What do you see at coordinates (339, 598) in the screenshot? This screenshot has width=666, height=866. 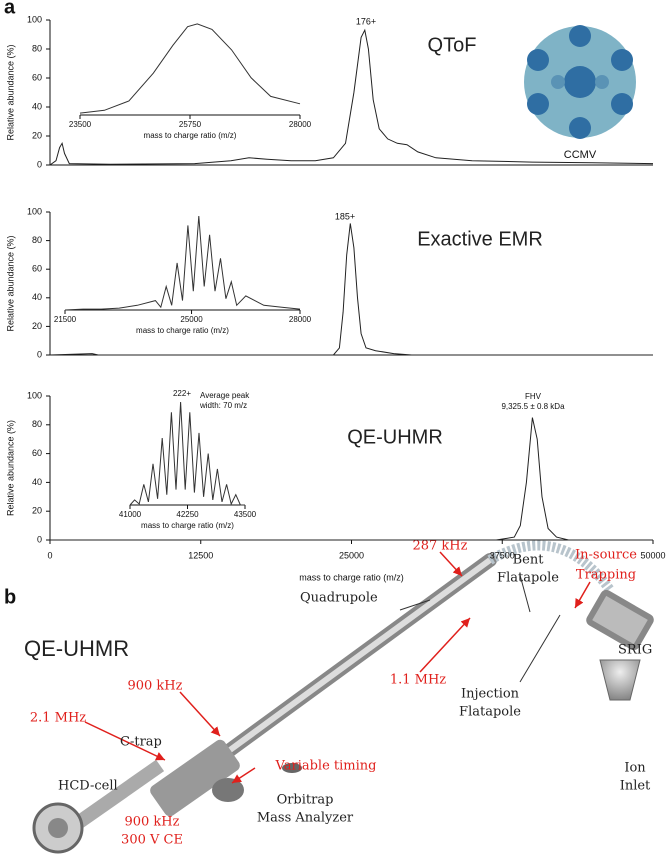 I see `component-label: Quadrupole` at bounding box center [339, 598].